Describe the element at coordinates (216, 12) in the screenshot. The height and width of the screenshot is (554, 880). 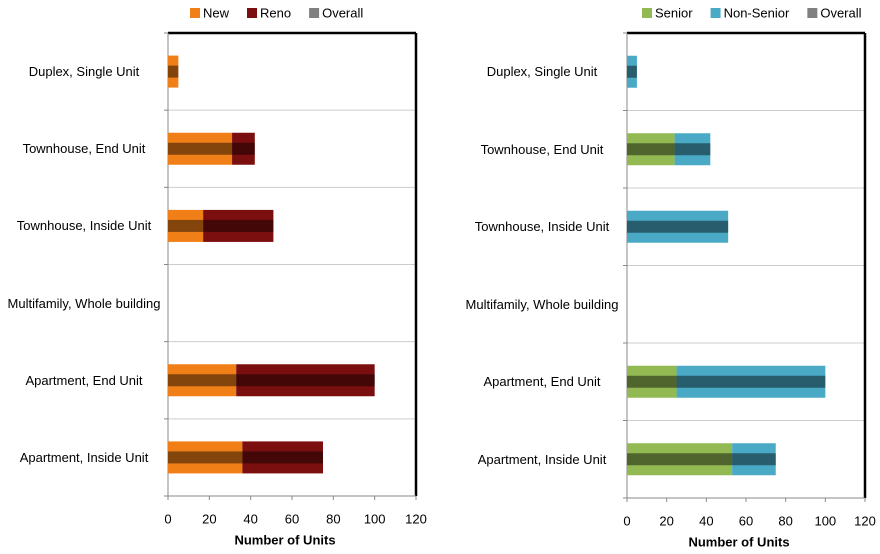
I see `legend-label: New` at that location.